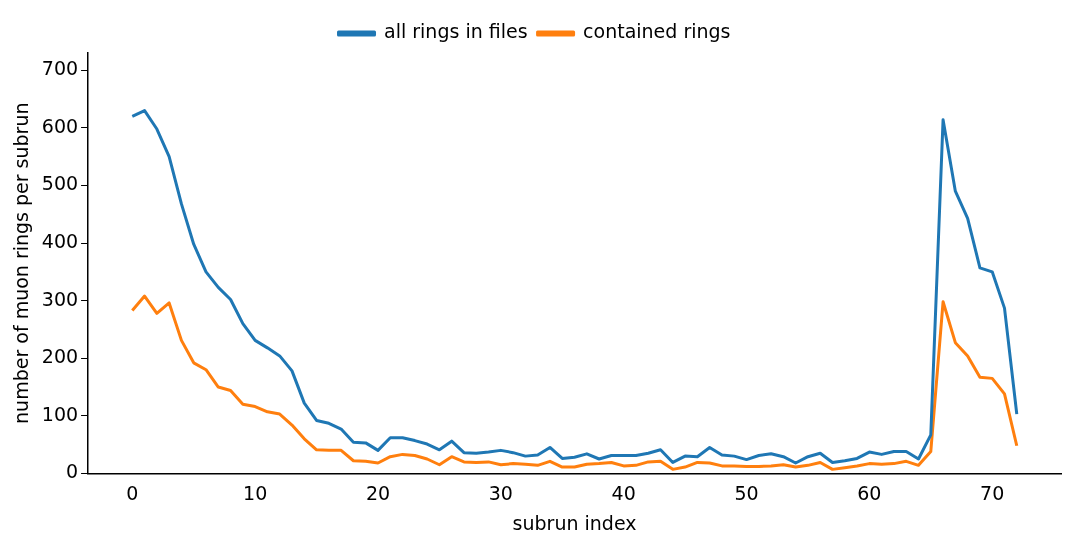  What do you see at coordinates (60, 298) in the screenshot?
I see `y-tick-label: 300` at bounding box center [60, 298].